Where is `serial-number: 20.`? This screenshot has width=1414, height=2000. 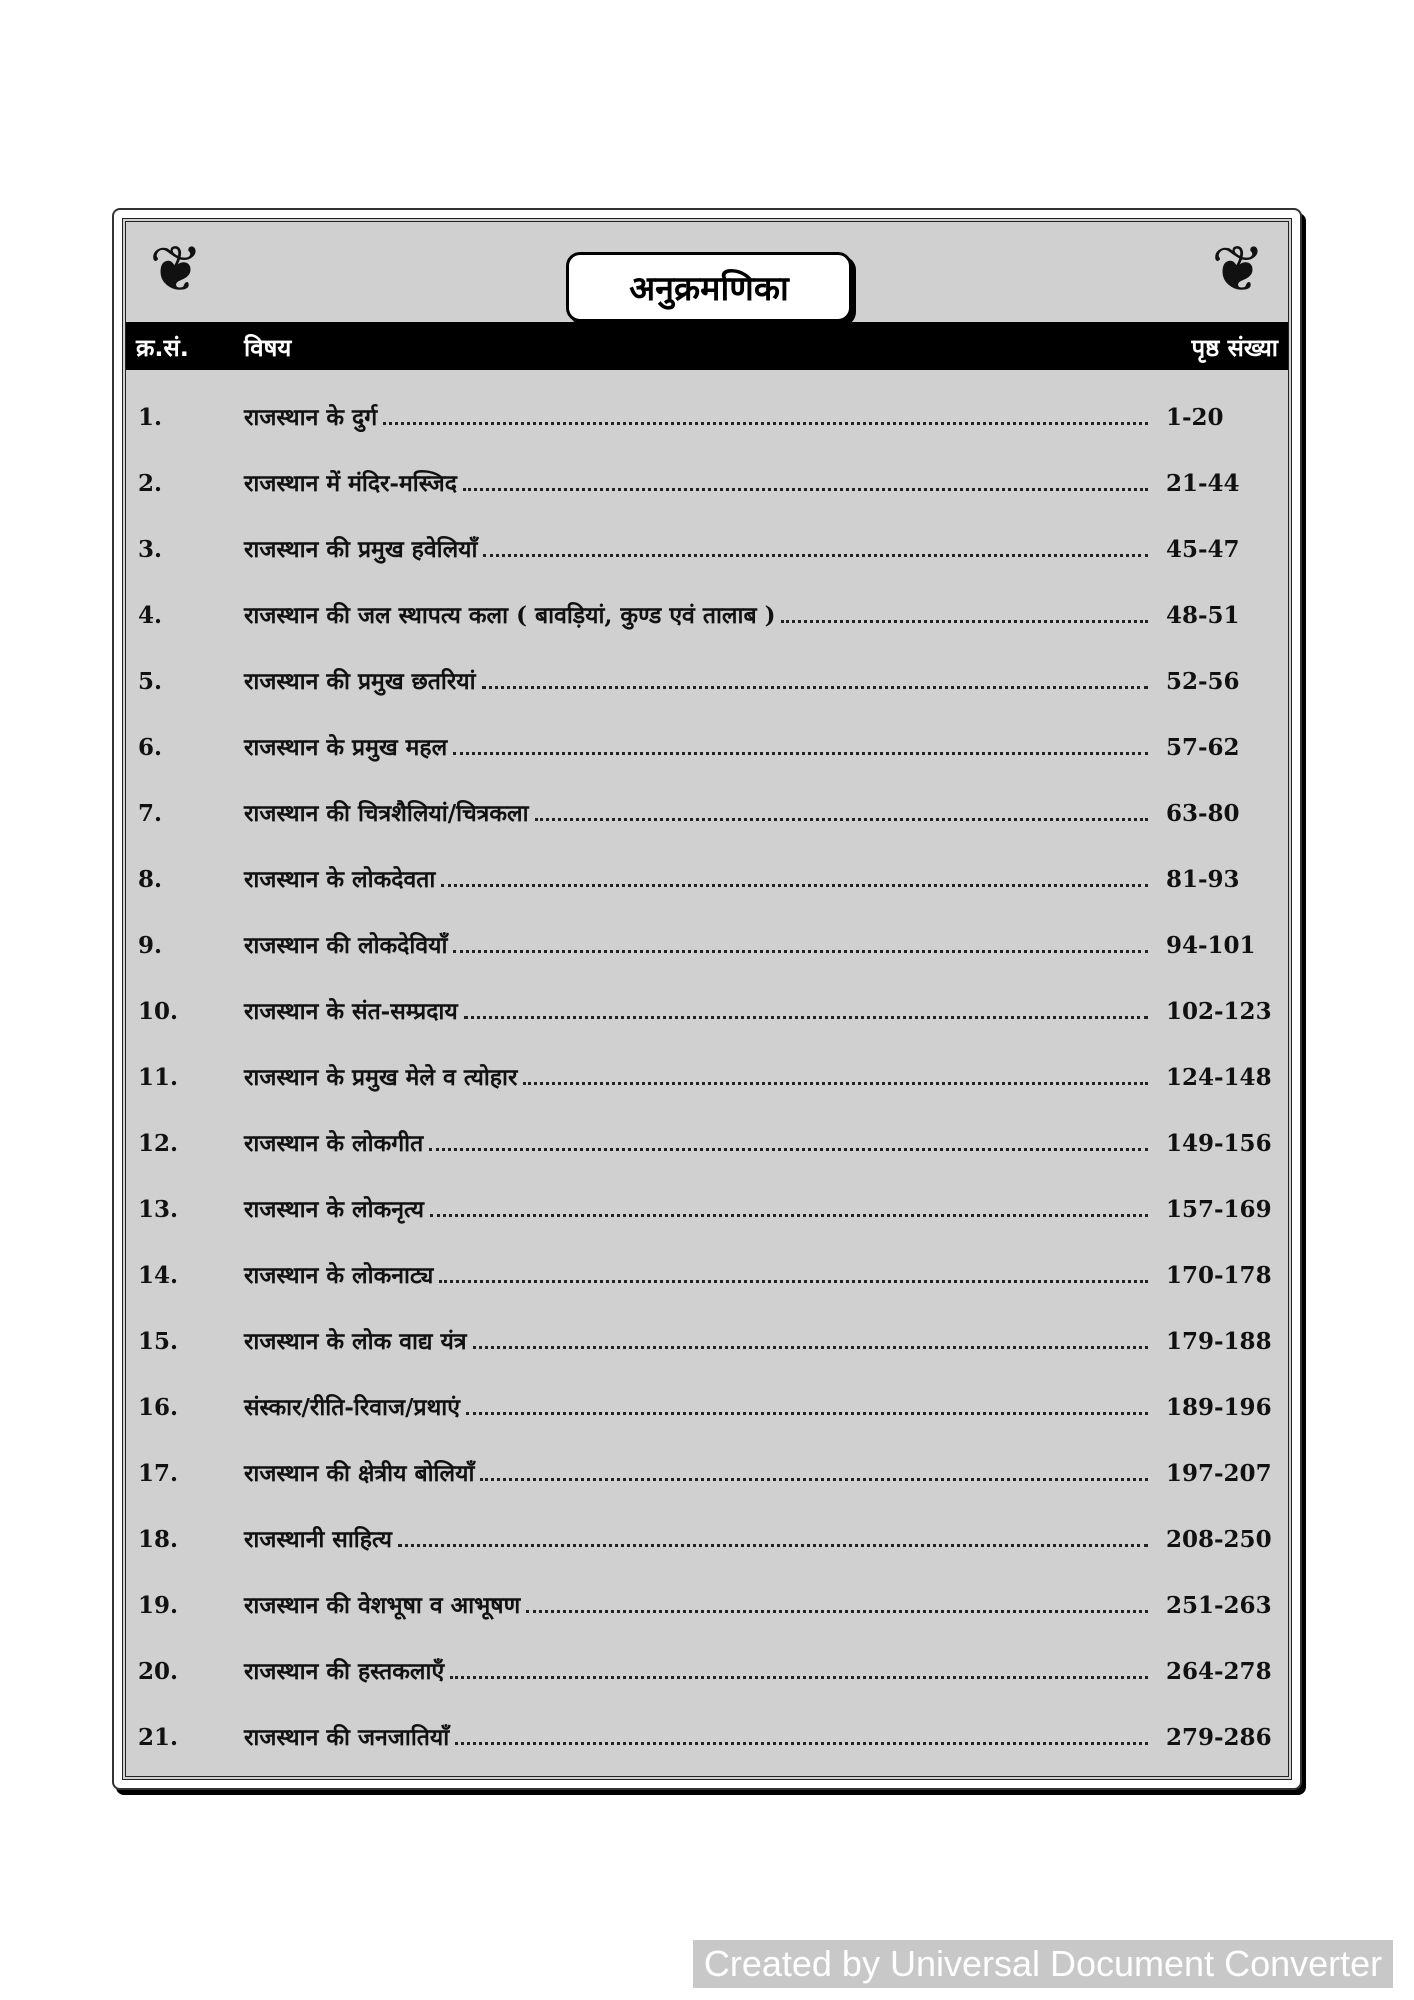
serial-number: 20. is located at coordinates (158, 1671).